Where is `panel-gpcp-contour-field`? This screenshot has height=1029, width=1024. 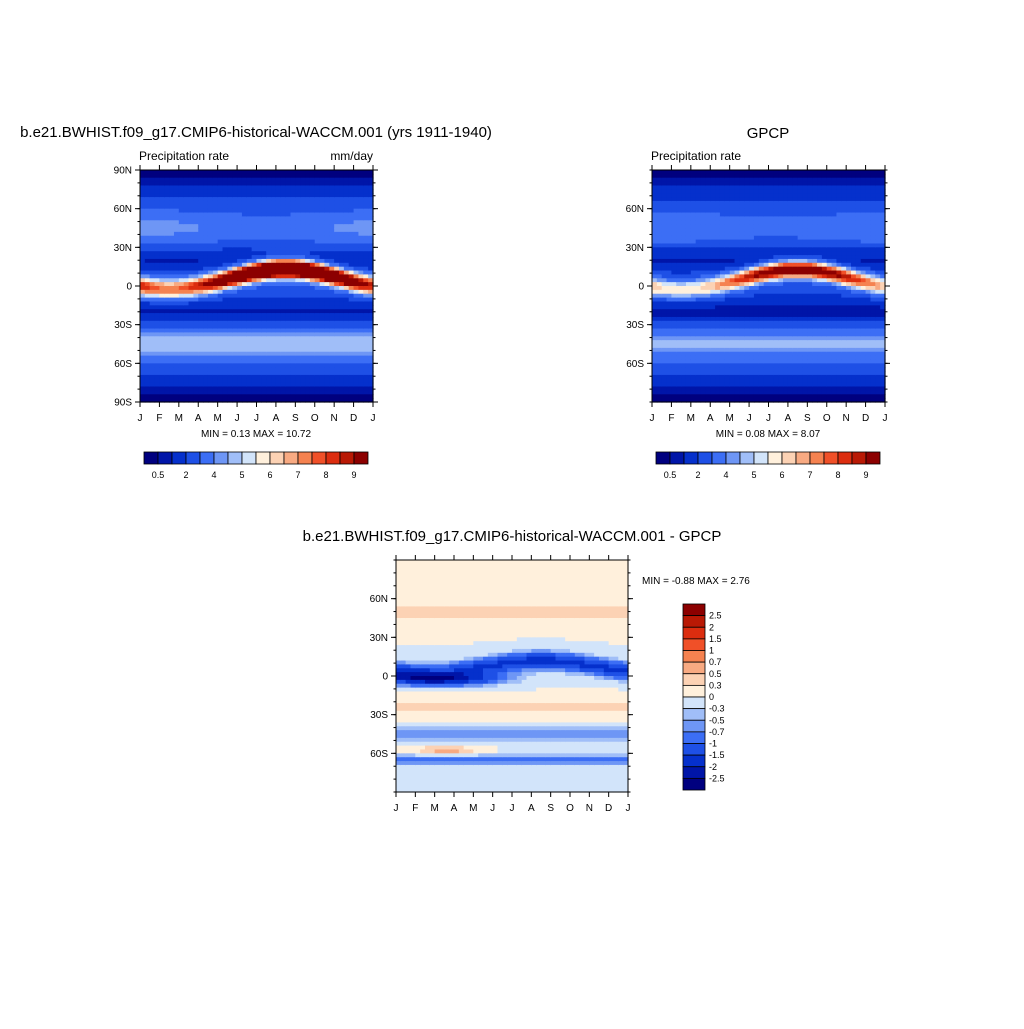 panel-gpcp-contour-field is located at coordinates (769, 286).